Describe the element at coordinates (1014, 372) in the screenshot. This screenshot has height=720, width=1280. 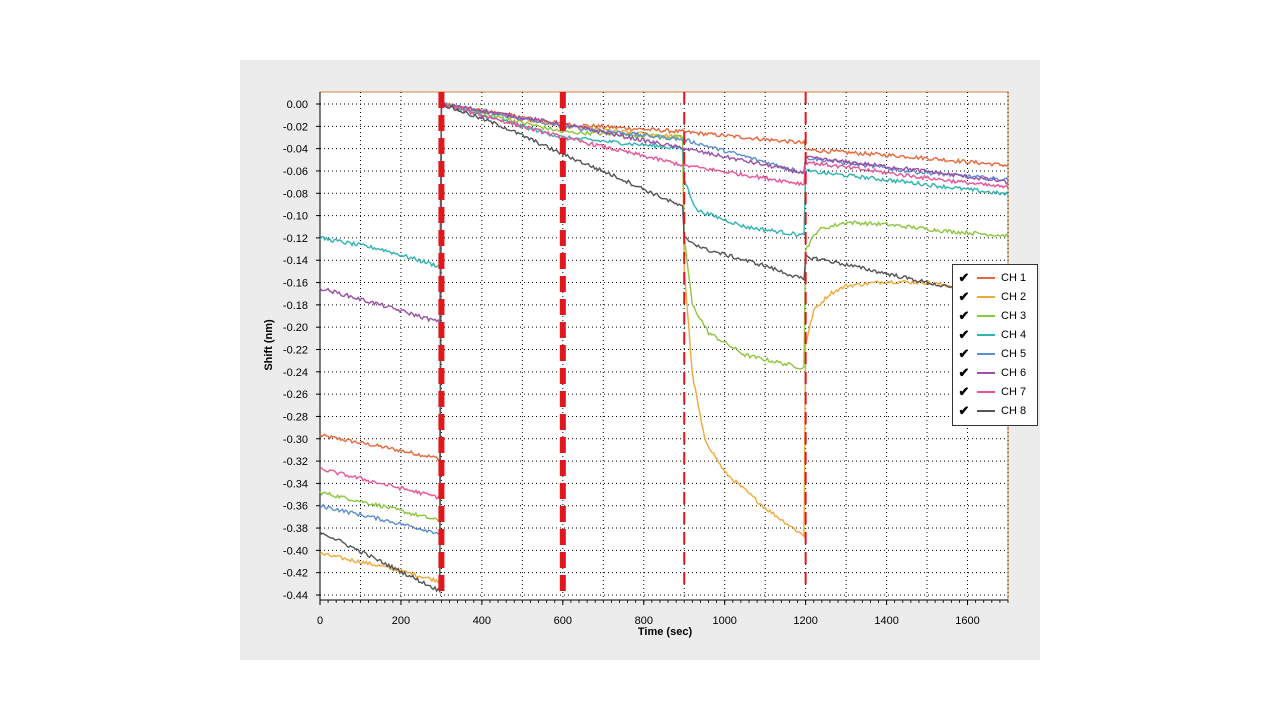
I see `legend-label: CH 6` at that location.